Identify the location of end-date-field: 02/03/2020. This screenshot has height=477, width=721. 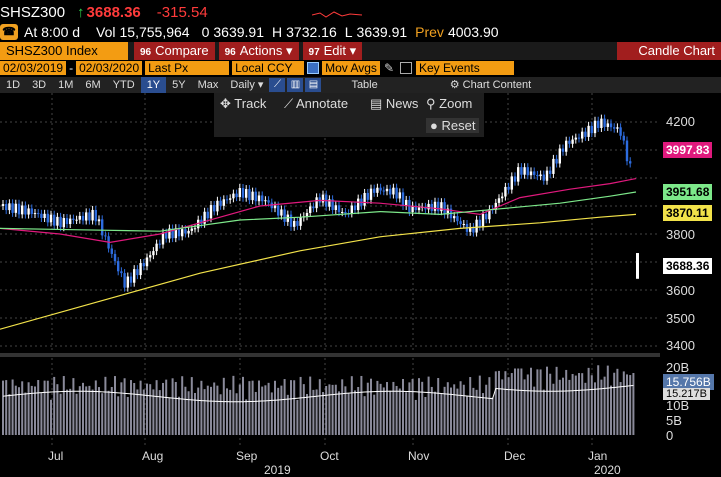
(109, 68).